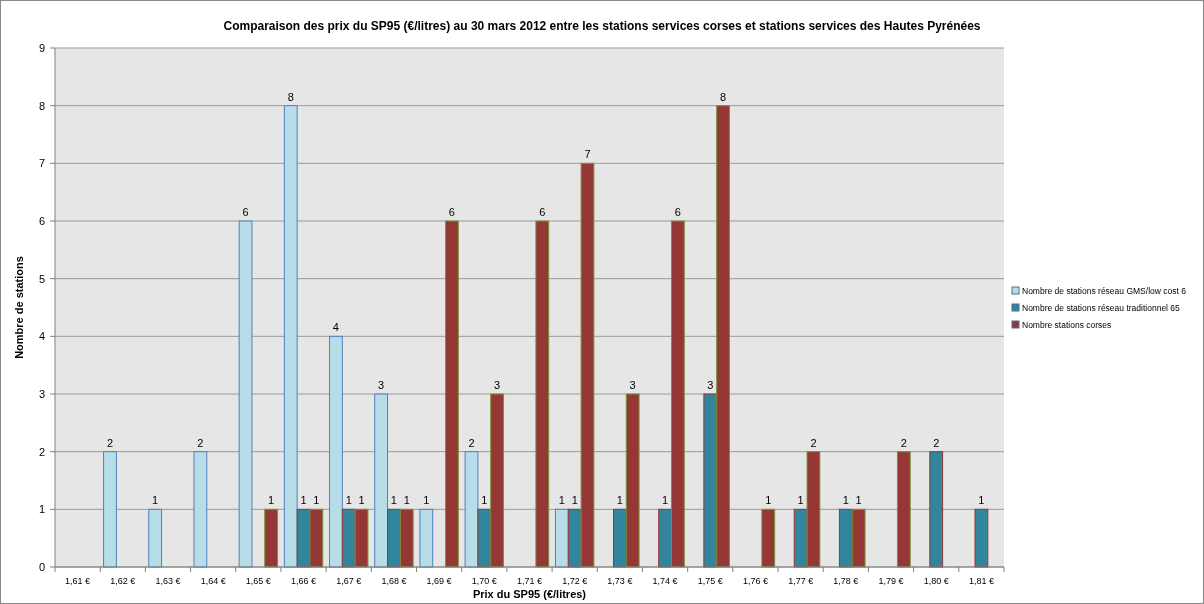 The width and height of the screenshot is (1204, 604). What do you see at coordinates (981, 581) in the screenshot?
I see `x-tick-label: 1,81 €` at bounding box center [981, 581].